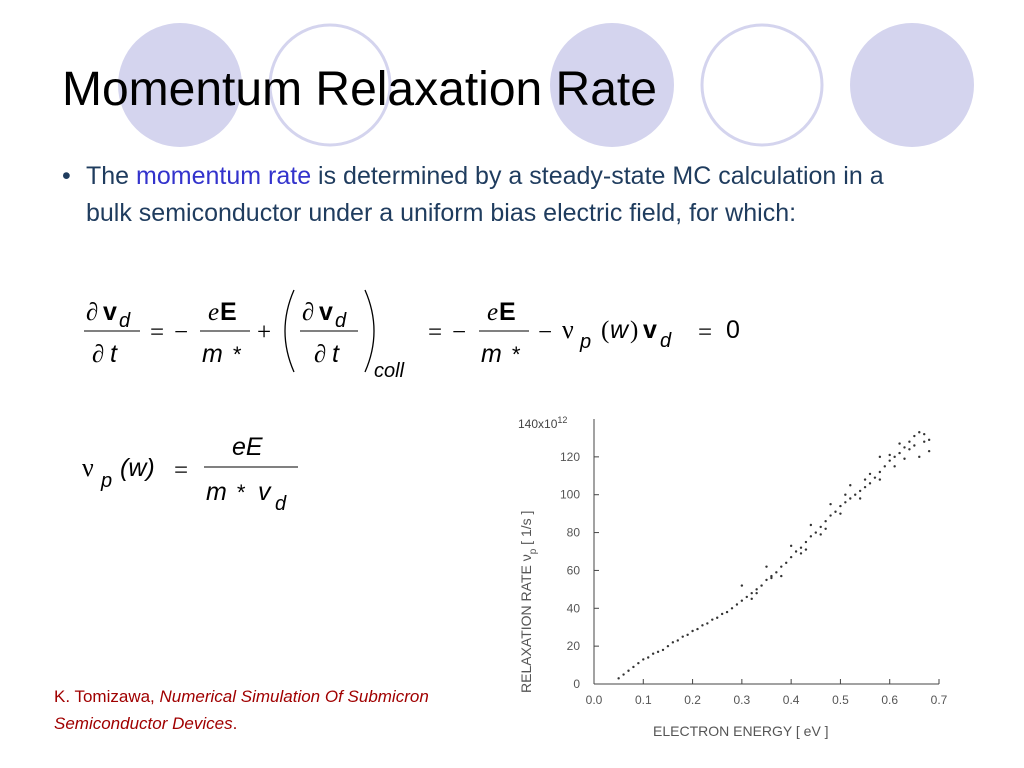 The width and height of the screenshot is (1024, 768). I want to click on eq1-w: w, so click(620, 330).